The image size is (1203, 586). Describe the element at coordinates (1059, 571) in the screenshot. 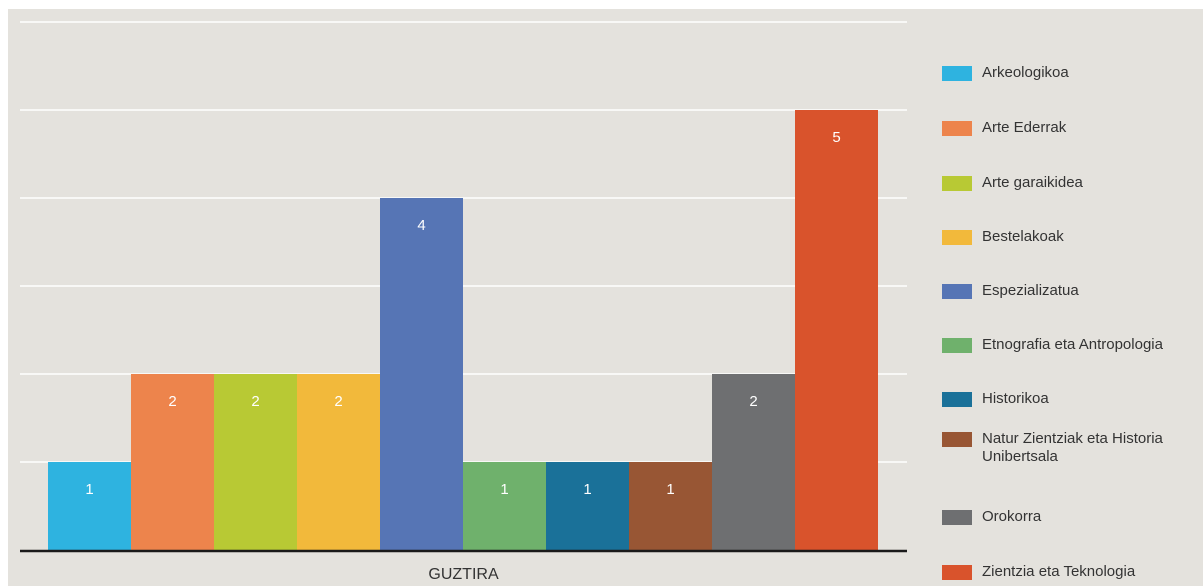

I see `legend-label: Zientzia eta Teknologia` at that location.